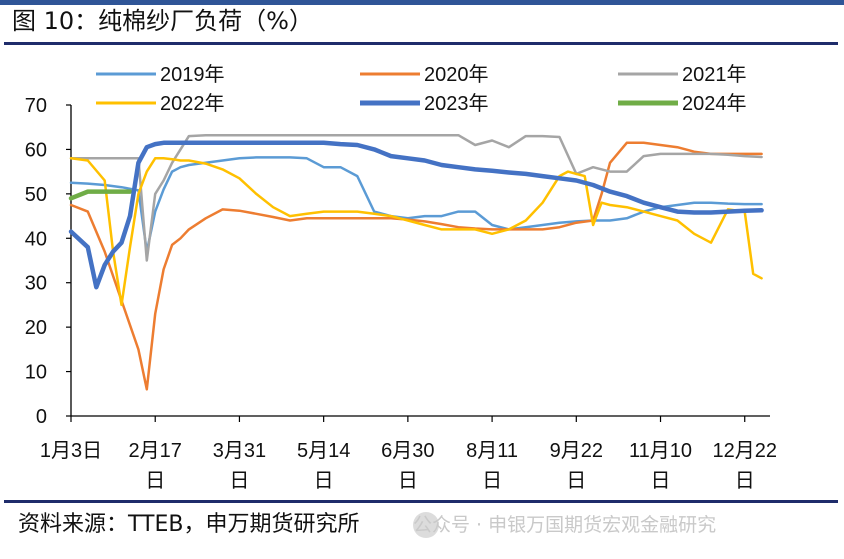 This screenshot has width=844, height=559. What do you see at coordinates (41, 417) in the screenshot?
I see `y-tick-label: 0` at bounding box center [41, 417].